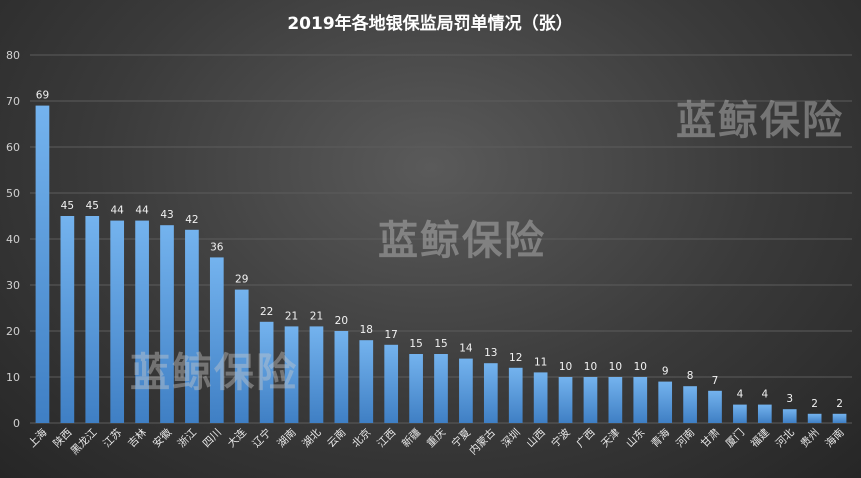 The image size is (861, 478). Describe the element at coordinates (786, 438) in the screenshot. I see `x-tick-label: 河北` at that location.